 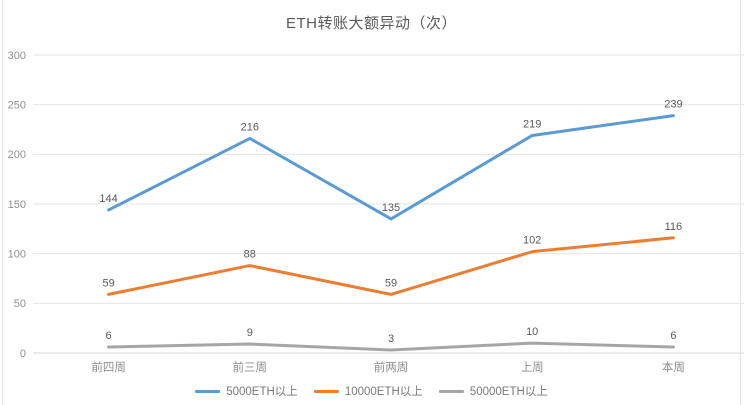 What do you see at coordinates (250, 255) in the screenshot?
I see `data-label: 88` at bounding box center [250, 255].